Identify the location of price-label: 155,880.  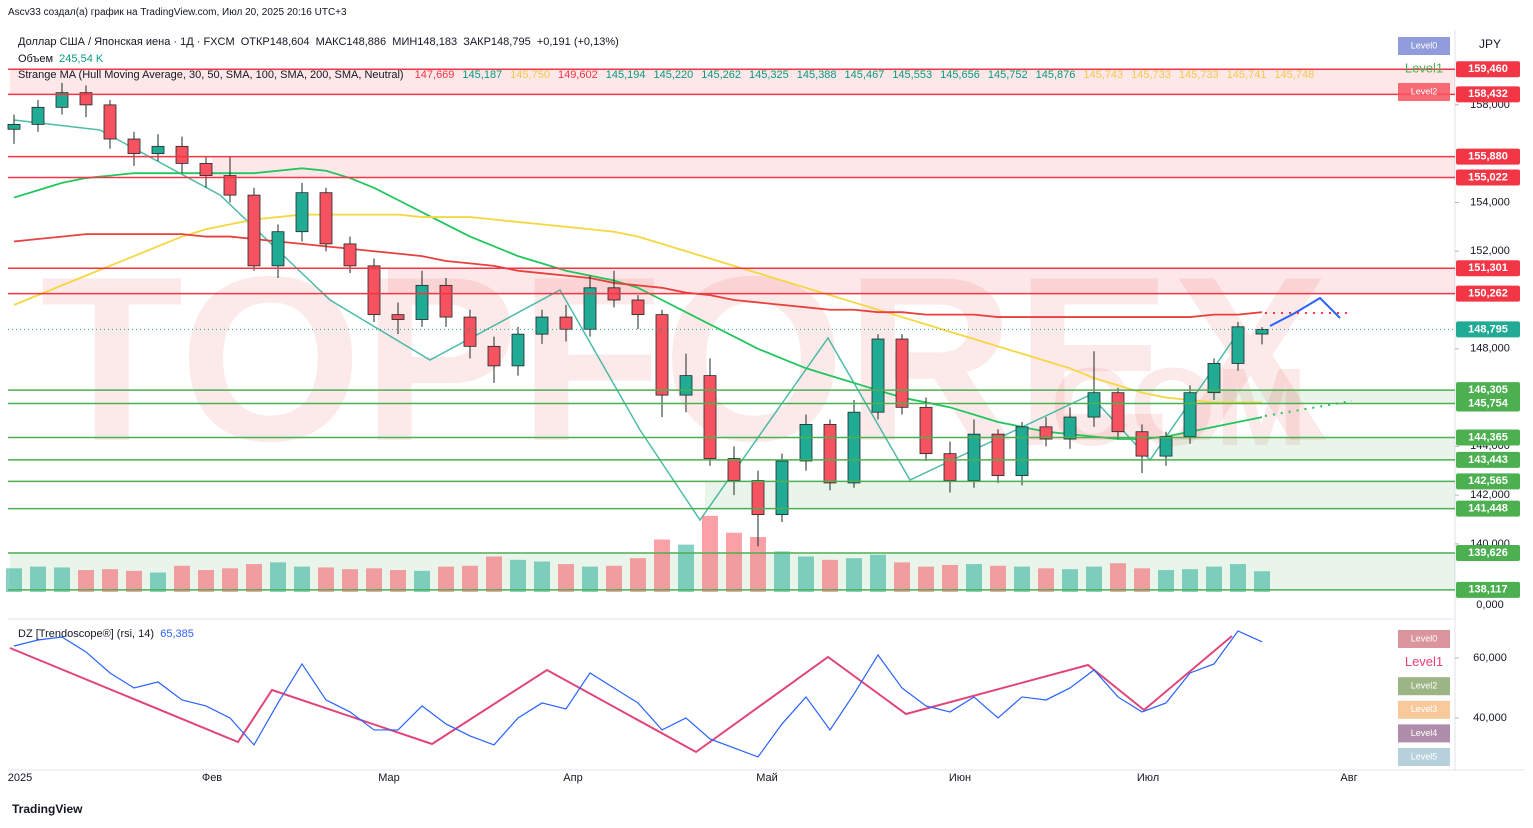
(1488, 156).